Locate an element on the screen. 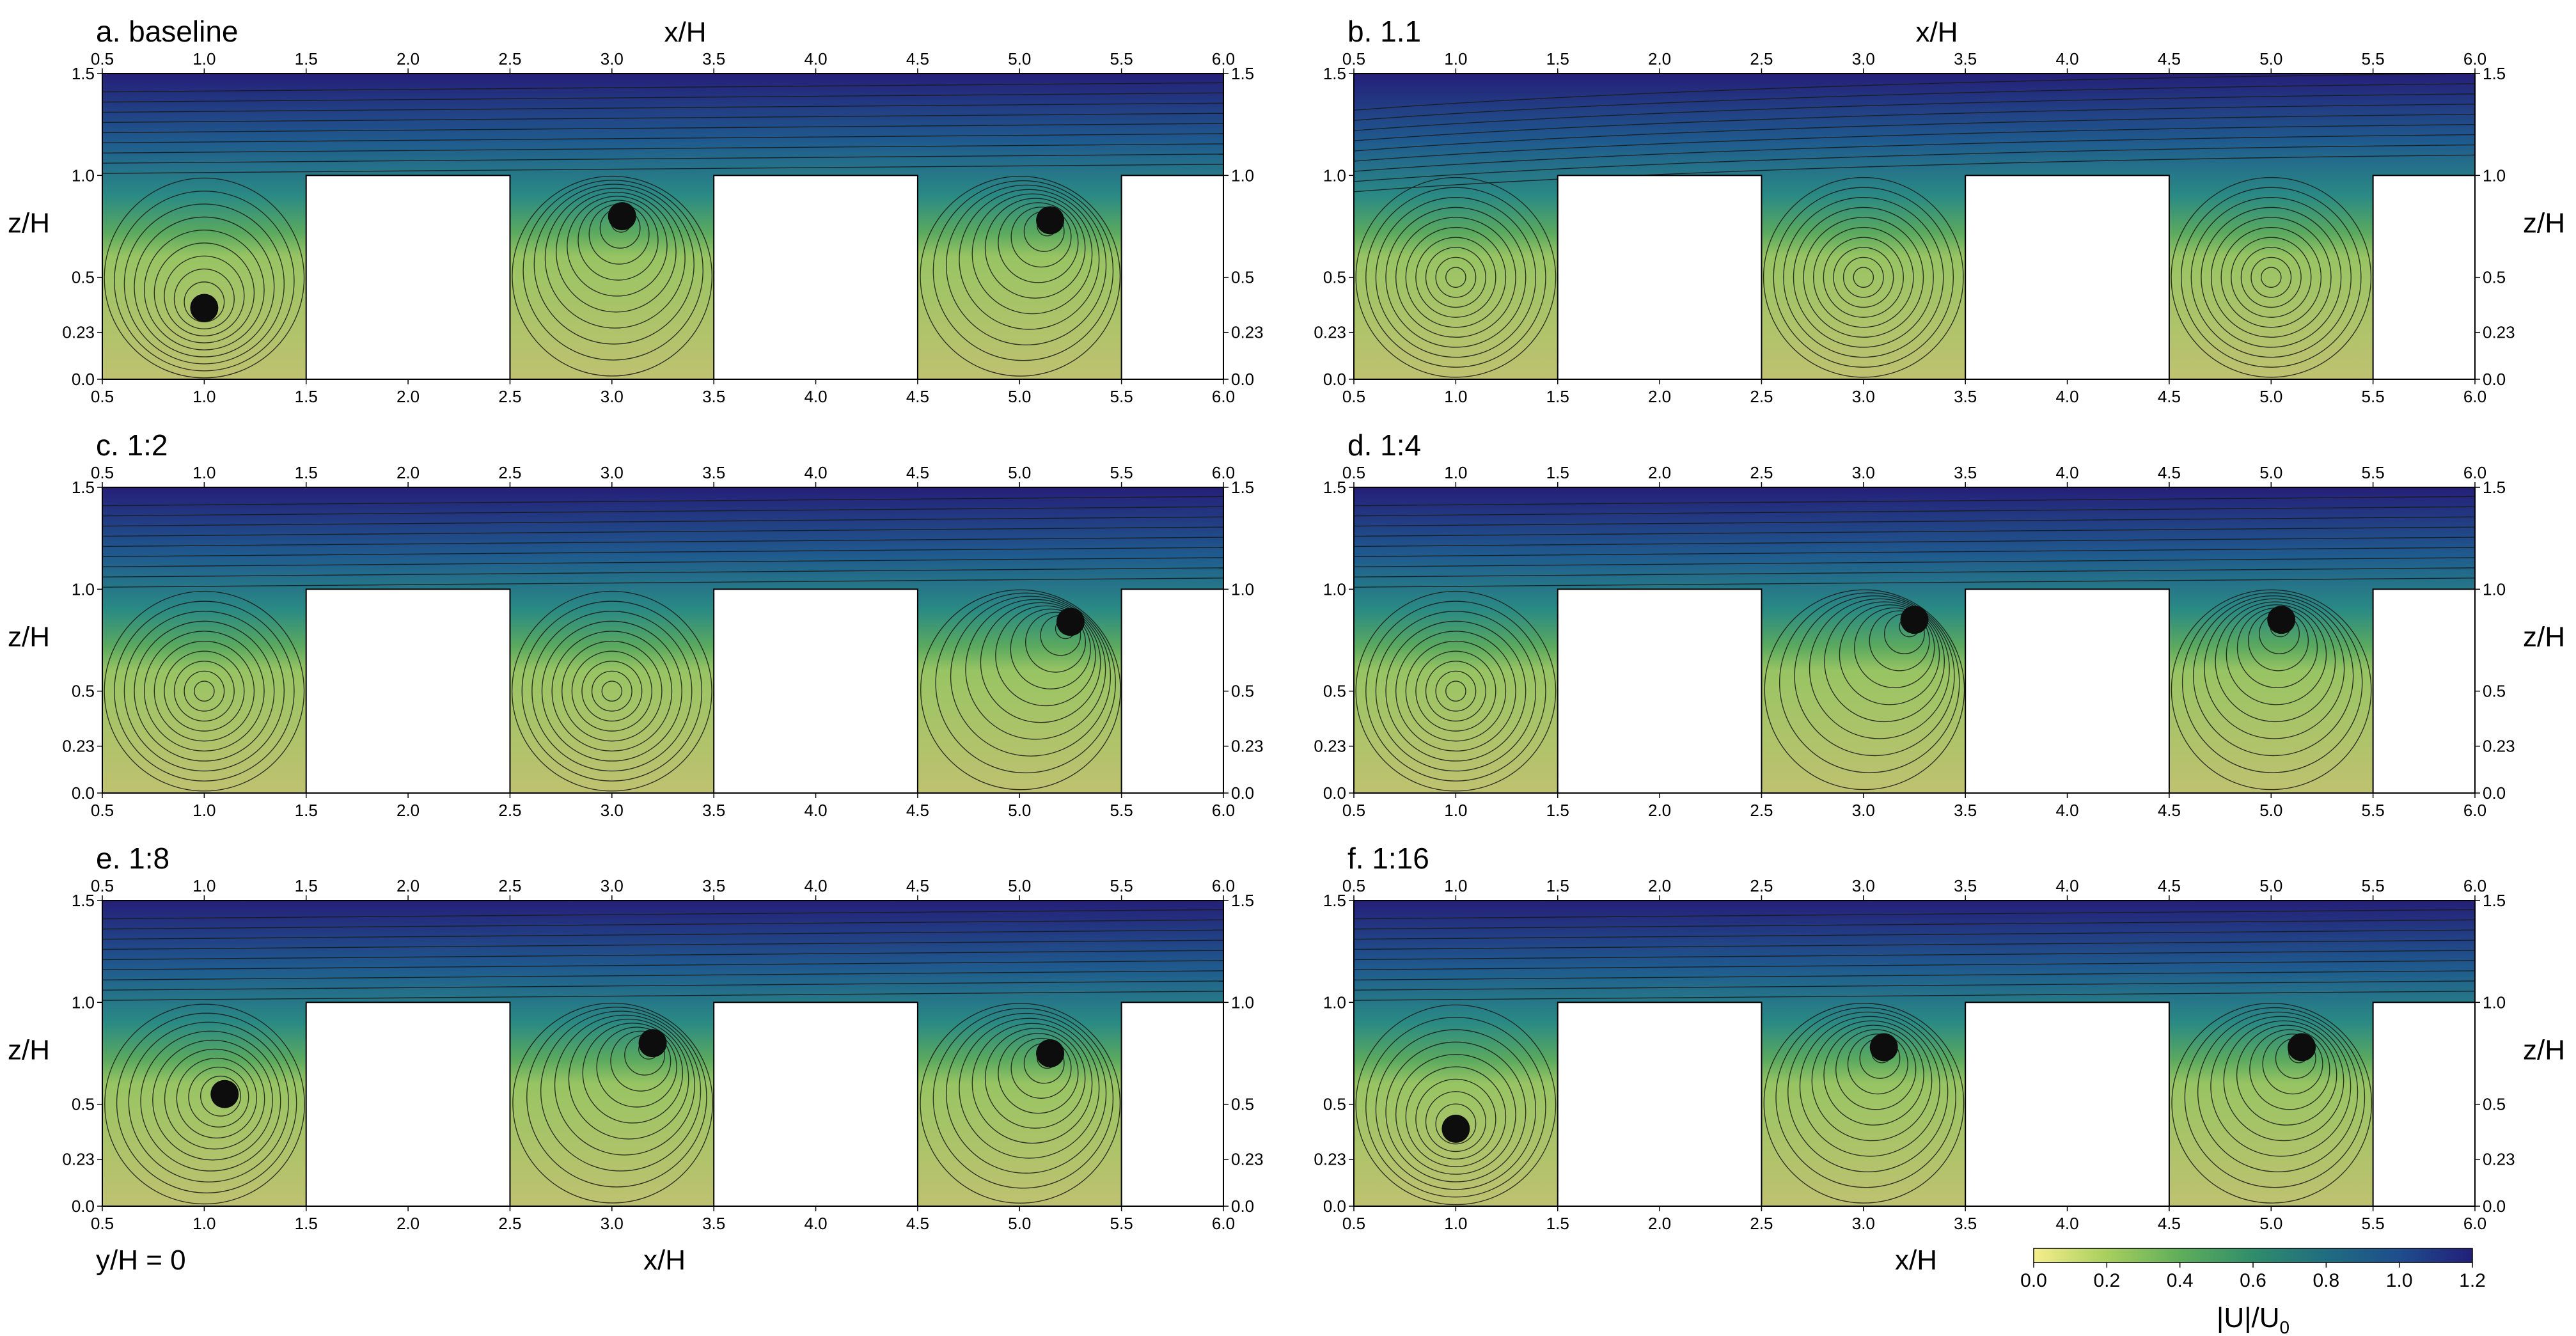 This screenshot has height=1336, width=2576. x-axis-label-top: x/H is located at coordinates (1937, 32).